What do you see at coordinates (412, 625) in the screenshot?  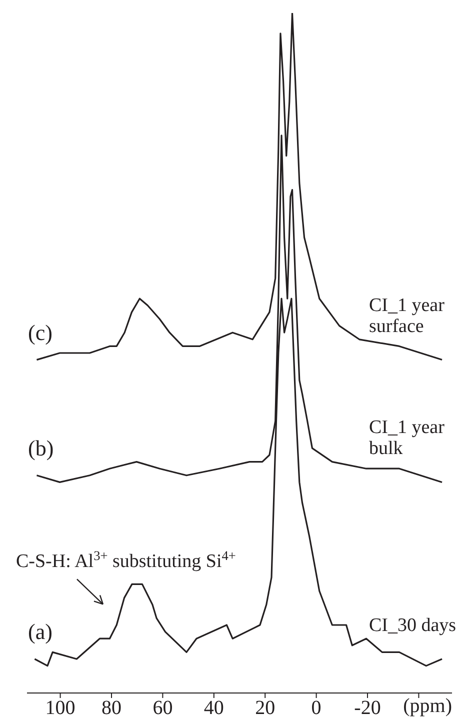 I see `series-label: CI_30 days` at bounding box center [412, 625].